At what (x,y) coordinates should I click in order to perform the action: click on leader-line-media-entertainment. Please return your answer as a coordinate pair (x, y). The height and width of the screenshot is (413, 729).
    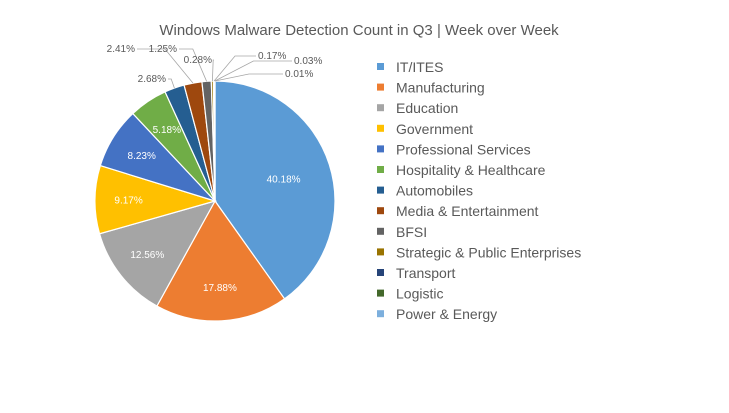
    Looking at the image, I should click on (165, 66).